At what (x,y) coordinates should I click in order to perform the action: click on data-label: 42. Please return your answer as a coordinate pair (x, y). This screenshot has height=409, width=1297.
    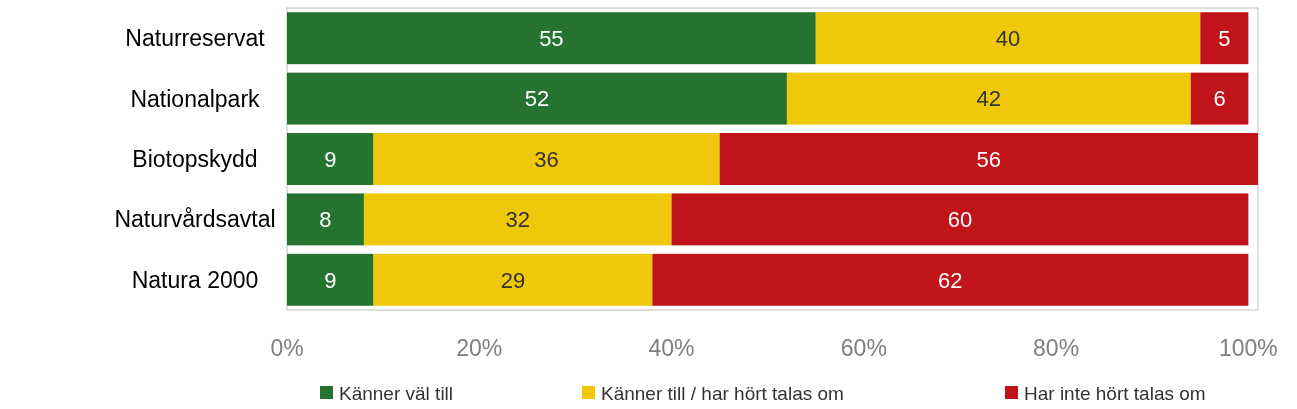
    Looking at the image, I should click on (989, 99).